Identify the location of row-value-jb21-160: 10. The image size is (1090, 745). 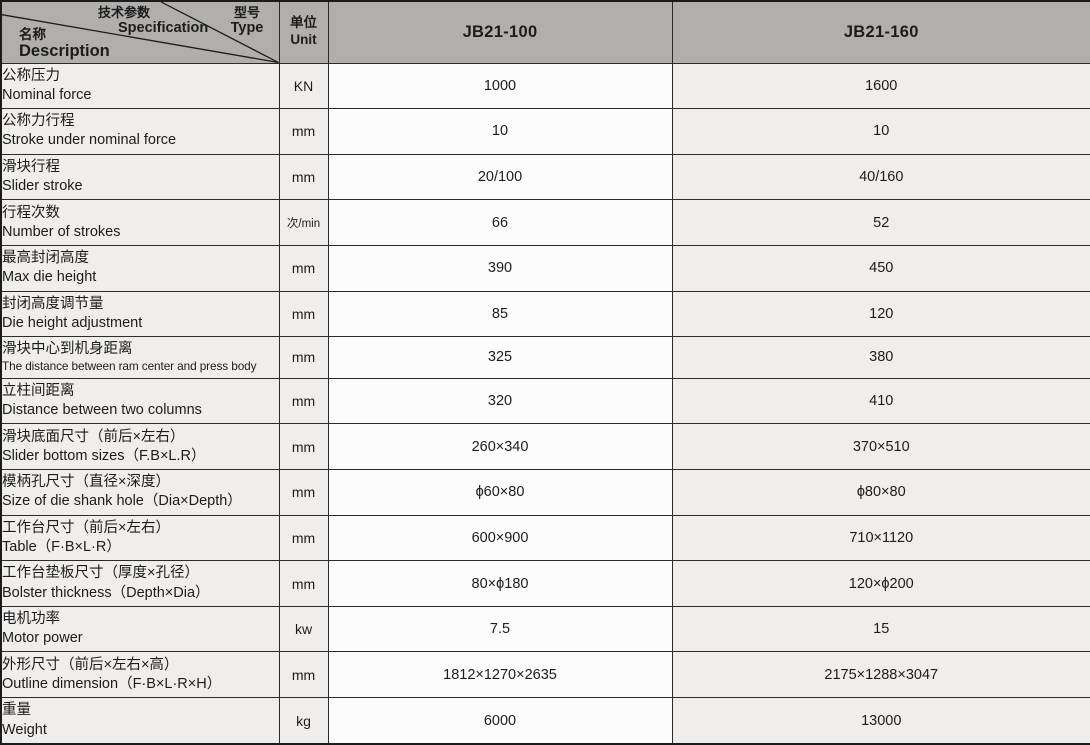
(880, 131).